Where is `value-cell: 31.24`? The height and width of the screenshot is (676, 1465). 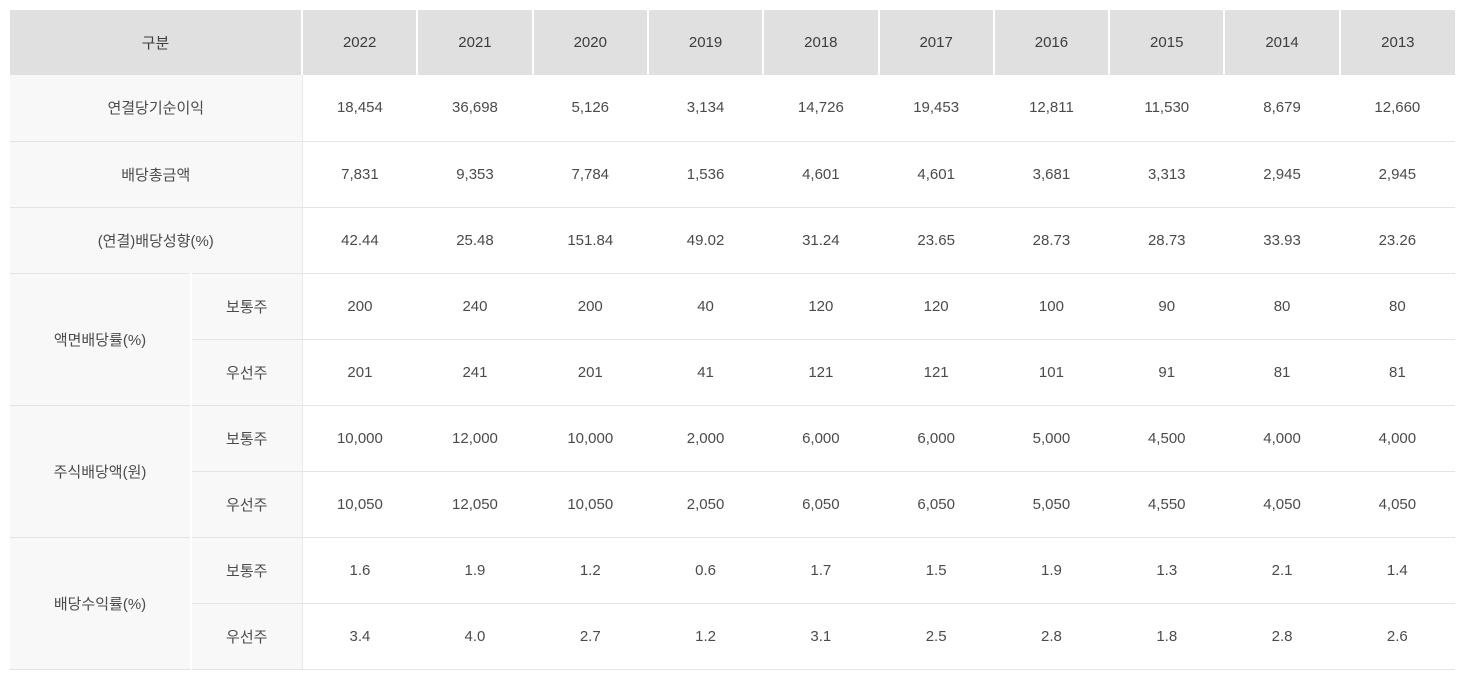 value-cell: 31.24 is located at coordinates (821, 240).